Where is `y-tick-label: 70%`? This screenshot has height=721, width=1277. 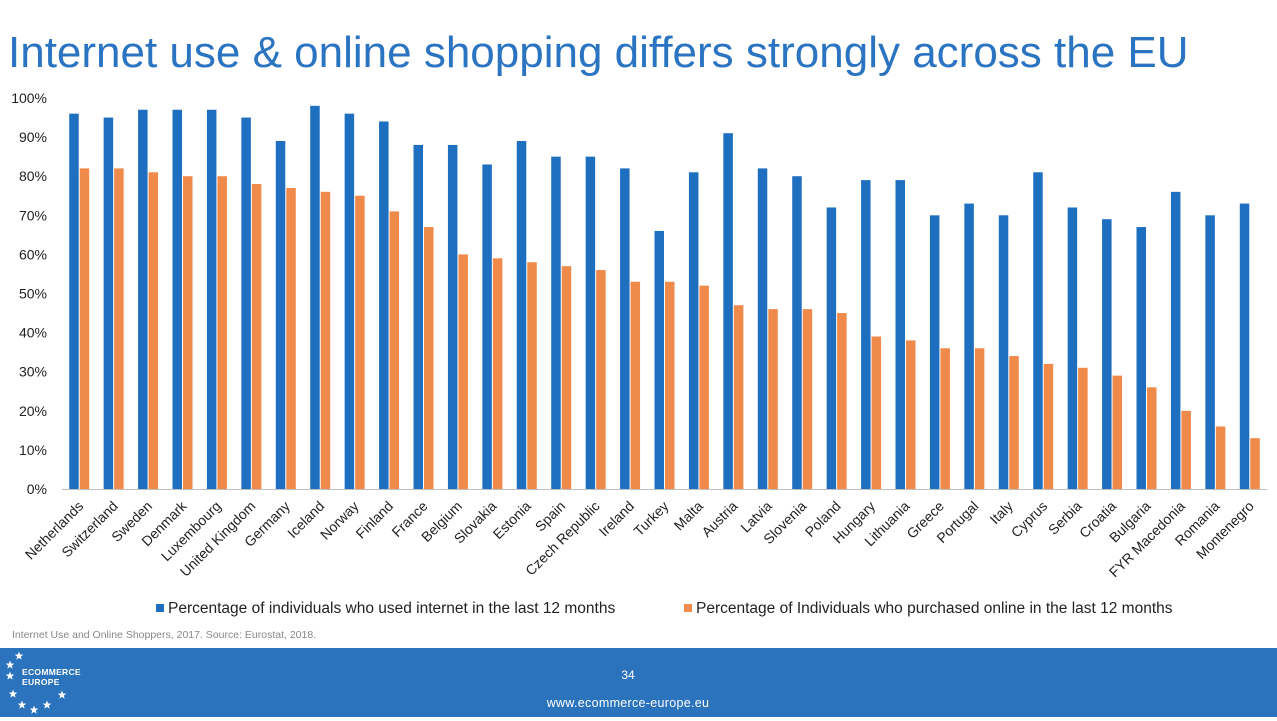 y-tick-label: 70% is located at coordinates (33, 215).